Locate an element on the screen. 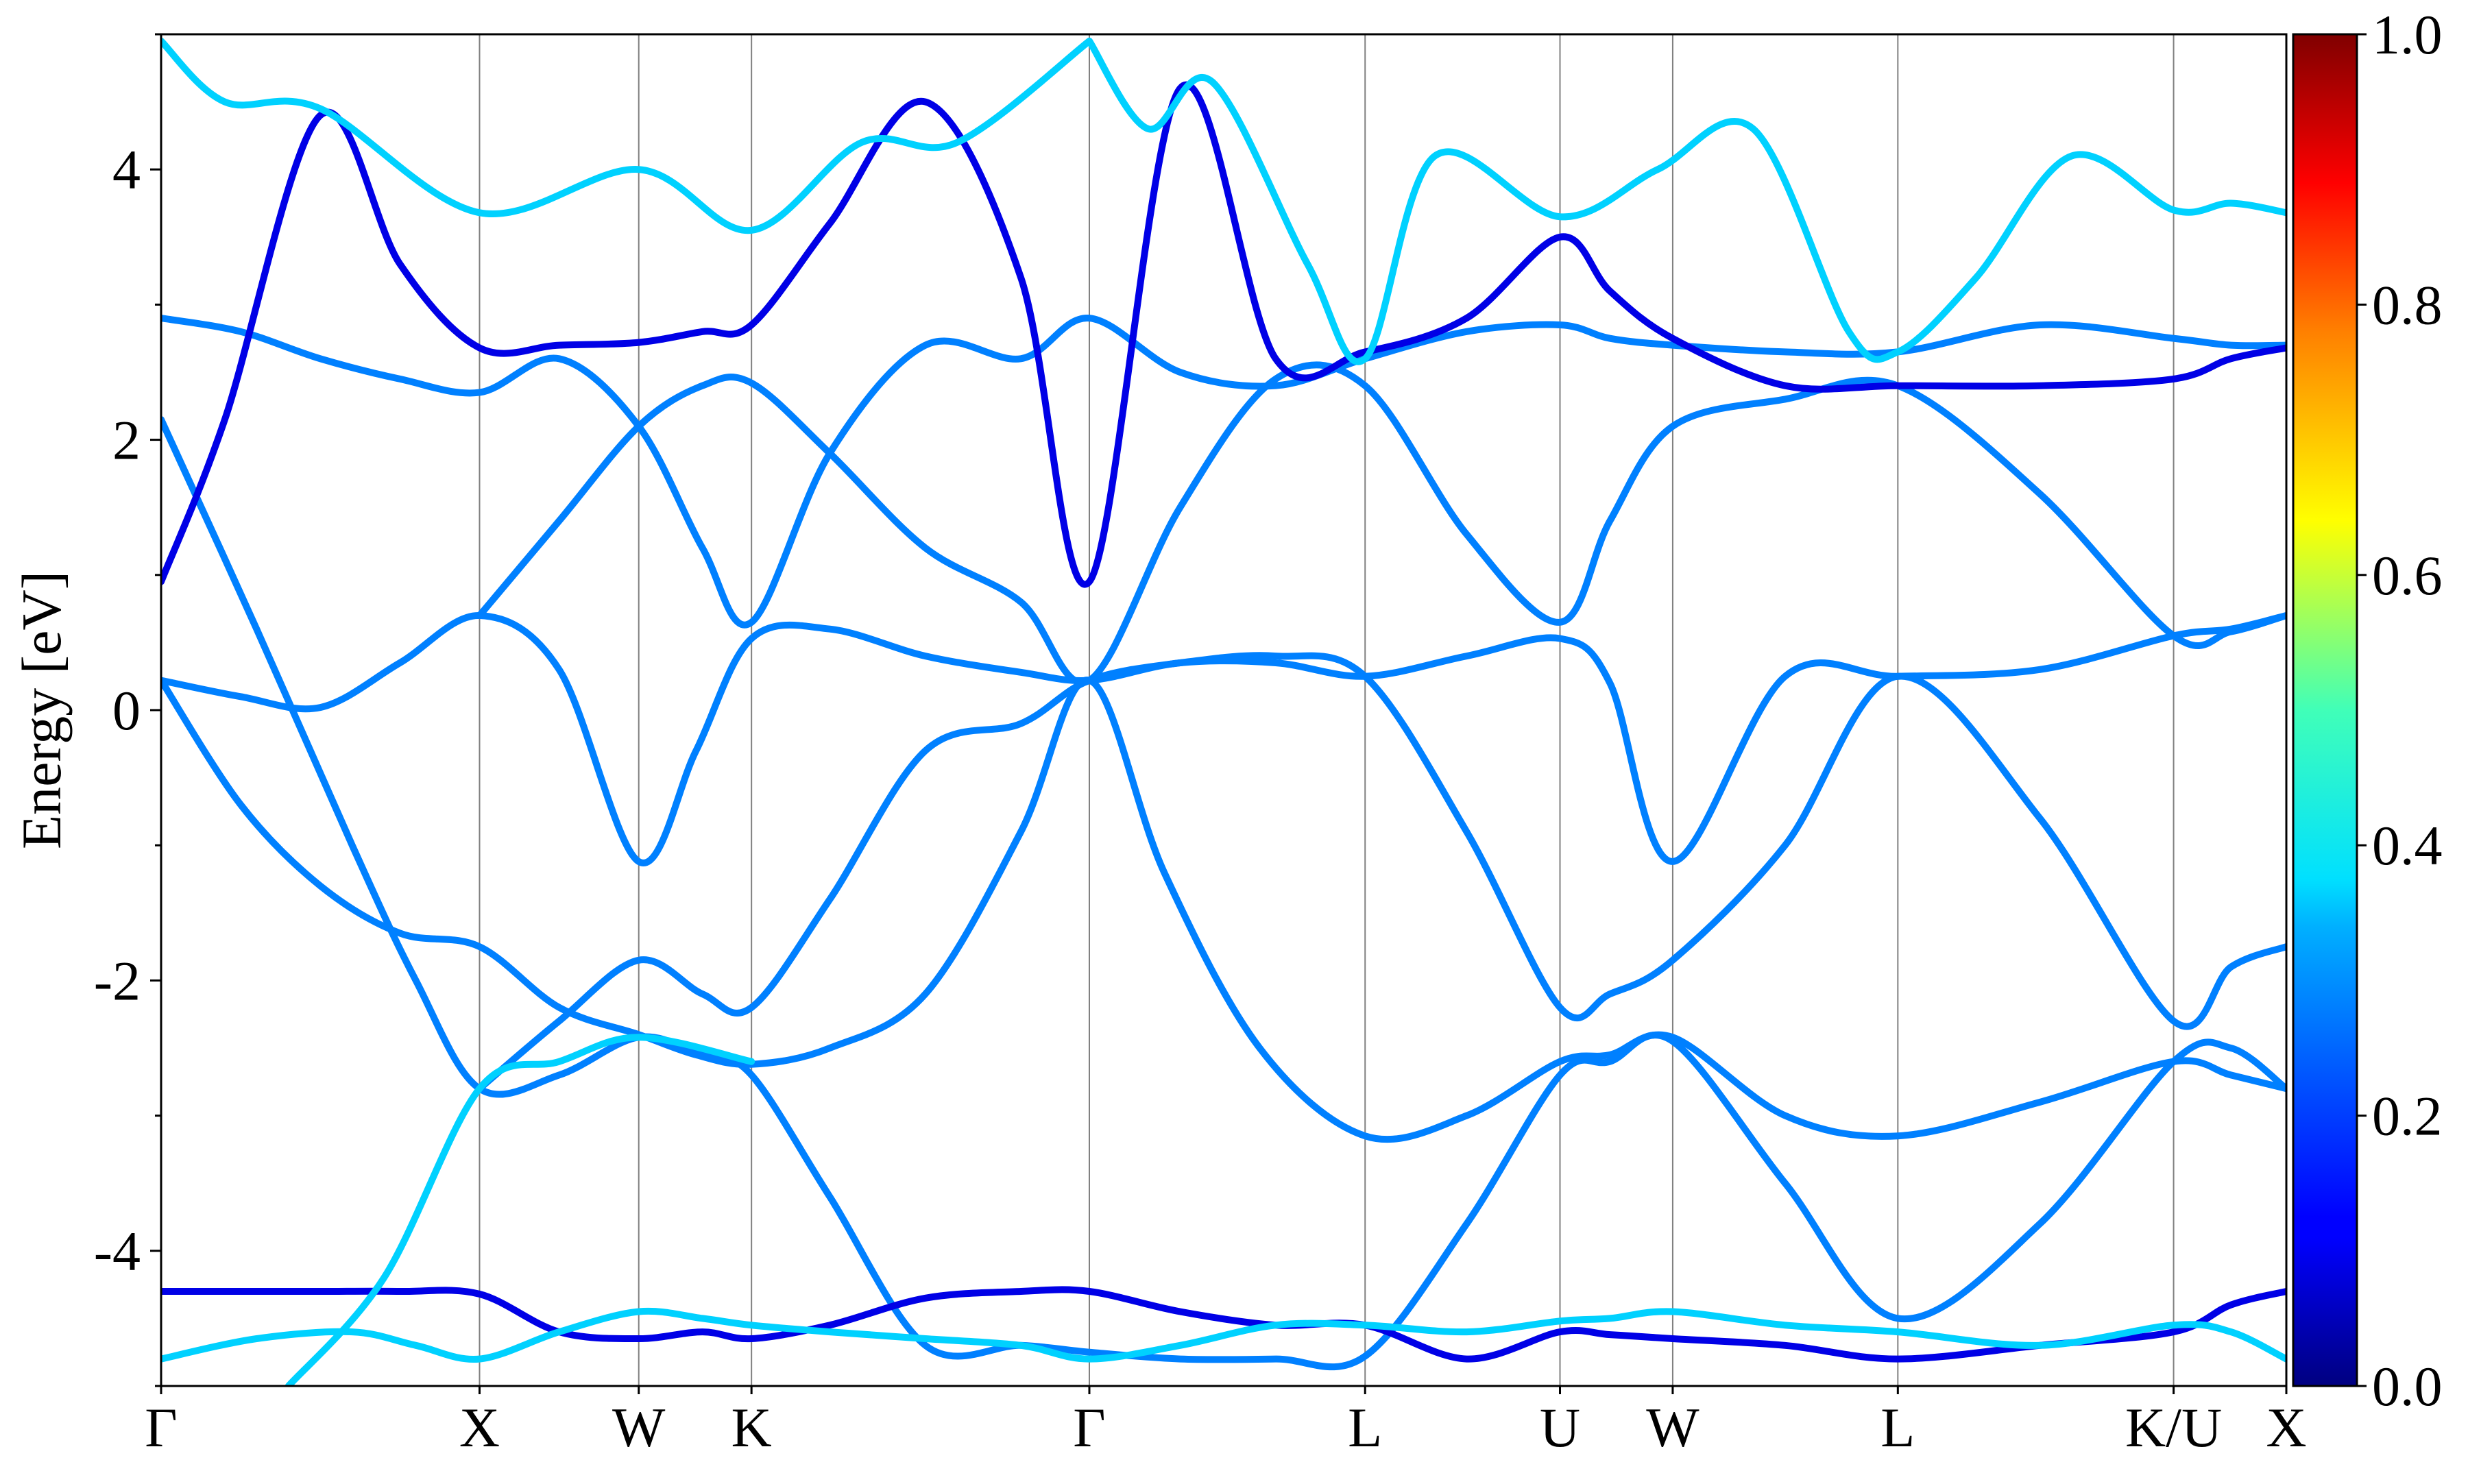 The height and width of the screenshot is (1484, 2468). colorbar-tick-label: 0.8 is located at coordinates (2408, 304).